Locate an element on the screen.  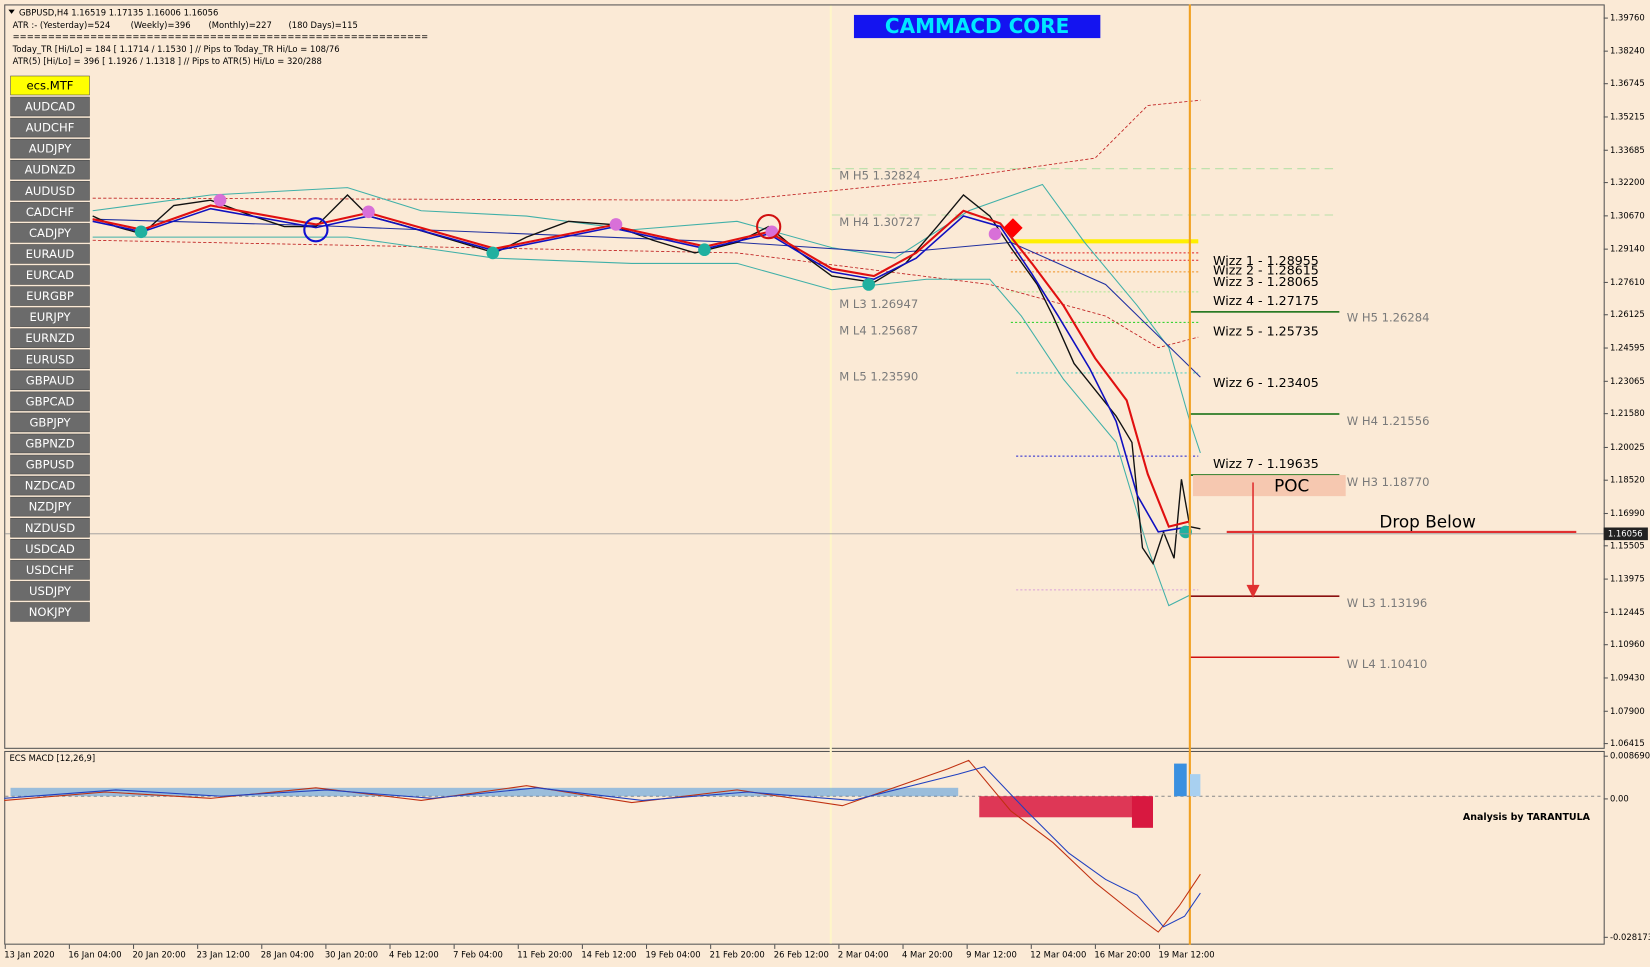
symbol-button-label: AUDJPY is located at coordinates (50, 149).